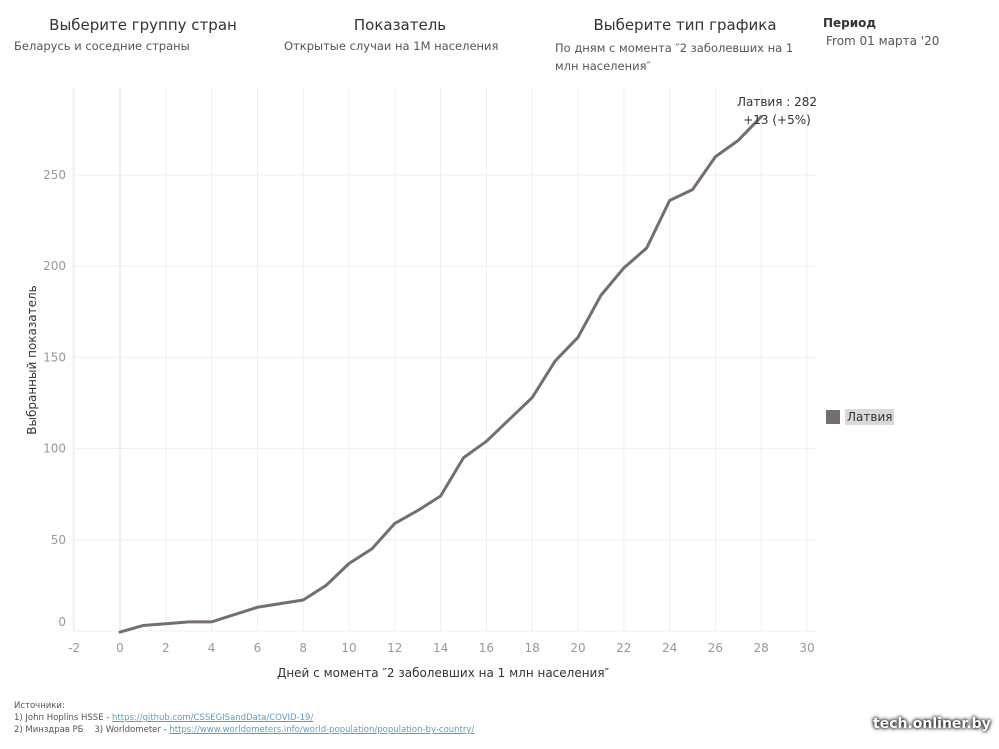  What do you see at coordinates (166, 648) in the screenshot?
I see `x-tick-label: 2` at bounding box center [166, 648].